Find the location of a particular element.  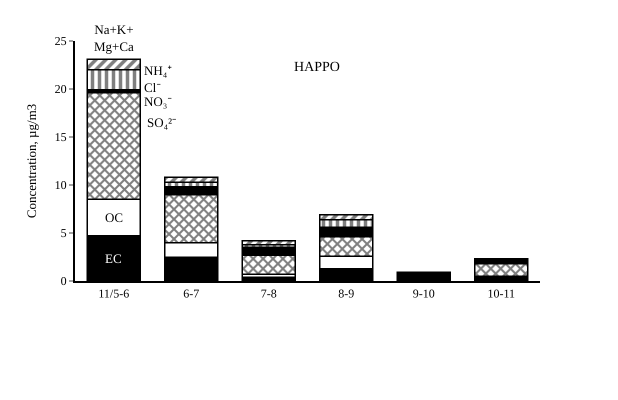

x-tick-label: 8-9 is located at coordinates (346, 293).